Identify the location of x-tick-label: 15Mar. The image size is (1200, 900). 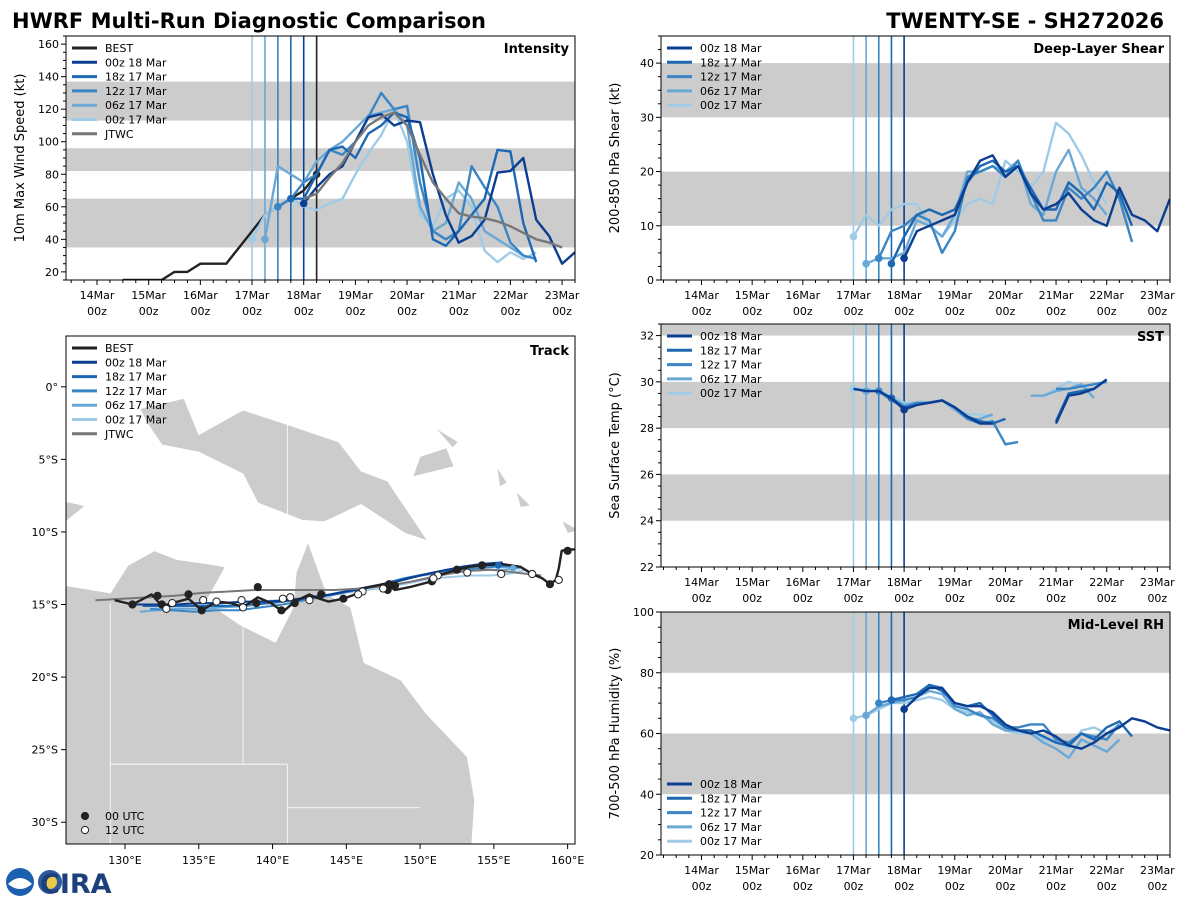
(752, 295).